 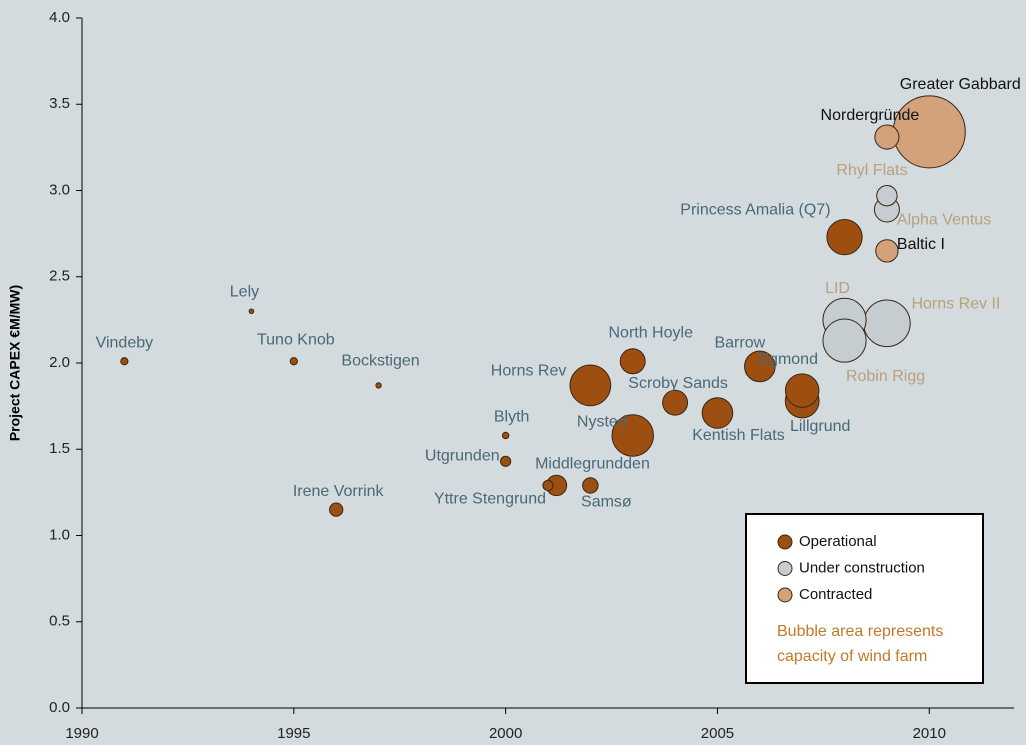 What do you see at coordinates (59, 534) in the screenshot?
I see `y-tick-label: 1.0` at bounding box center [59, 534].